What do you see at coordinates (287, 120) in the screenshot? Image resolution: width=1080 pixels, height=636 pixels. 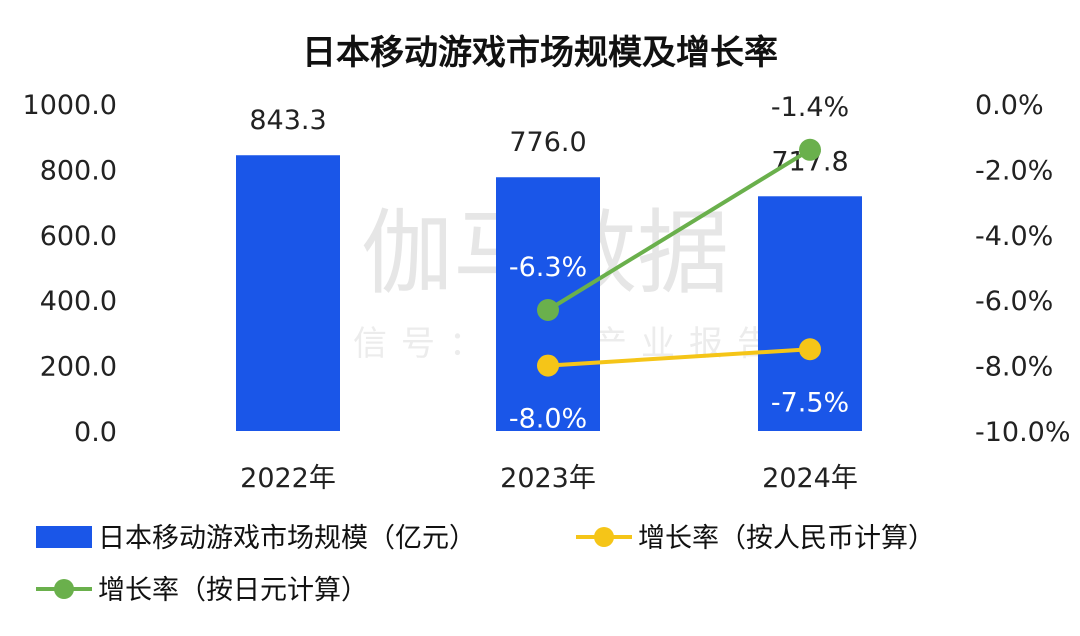 I see `bar-value-label: 843.3` at bounding box center [287, 120].